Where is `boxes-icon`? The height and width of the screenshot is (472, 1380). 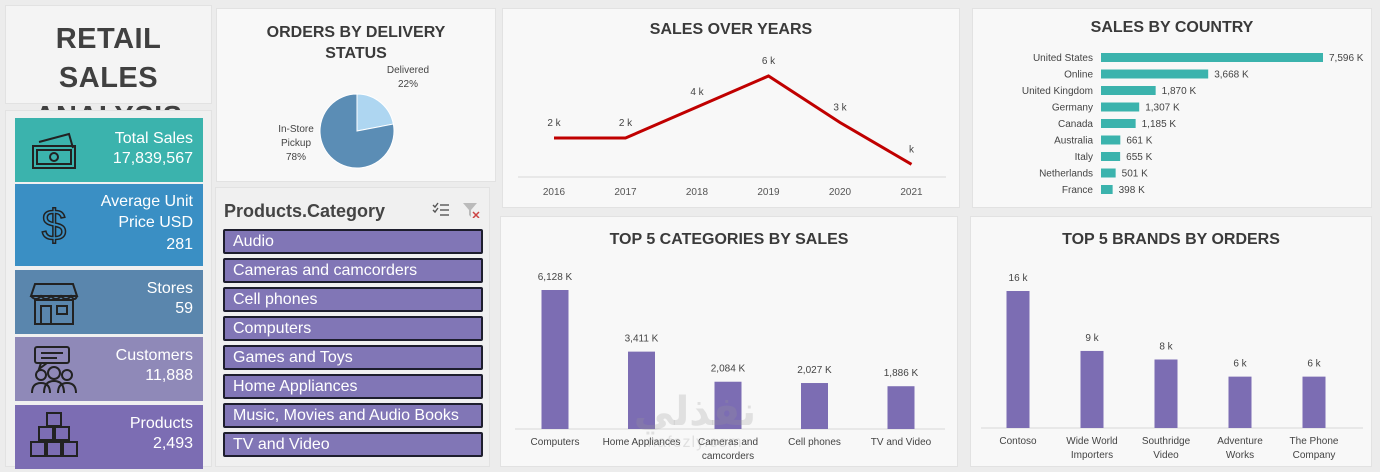
boxes-icon is located at coordinates (54, 434).